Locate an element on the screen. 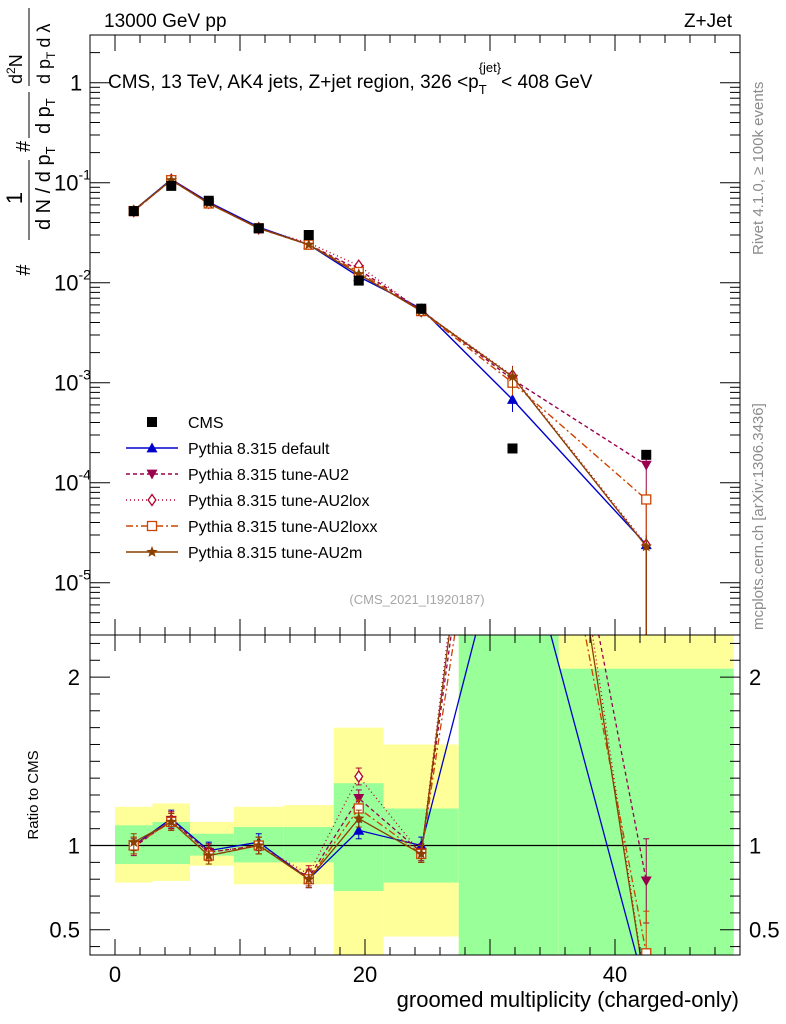  main-y-tick-label-0: 10⁻⁵ is located at coordinates (72, 581).